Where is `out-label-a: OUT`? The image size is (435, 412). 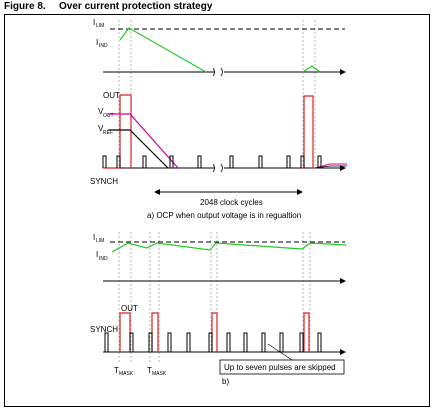 out-label-a: OUT is located at coordinates (111, 95).